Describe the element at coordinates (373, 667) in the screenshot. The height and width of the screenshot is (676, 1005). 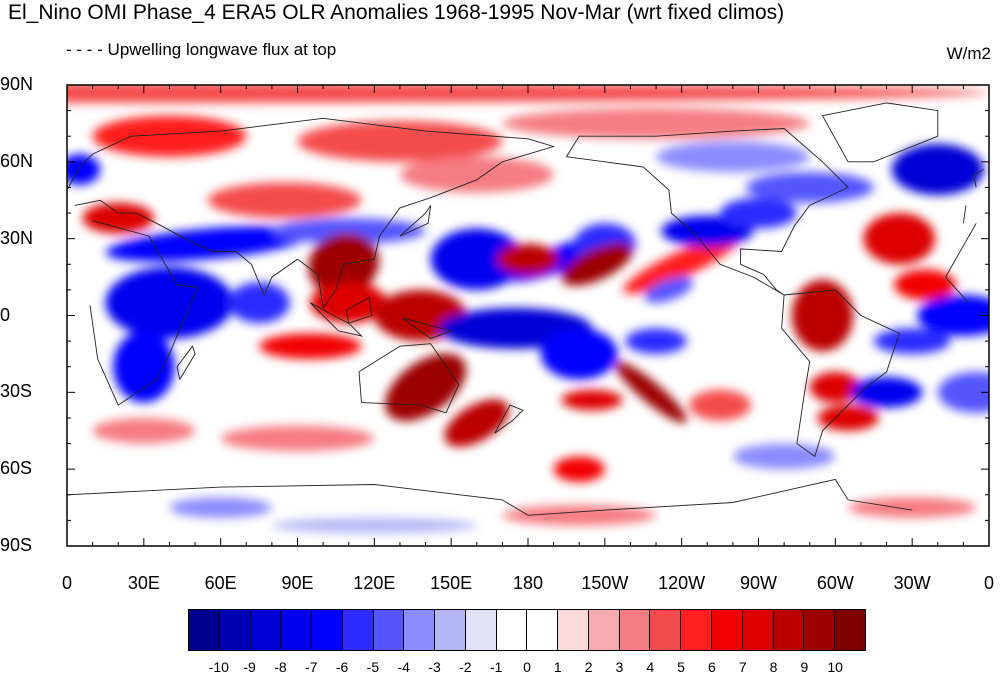
I see `colorbar-label: -5` at that location.